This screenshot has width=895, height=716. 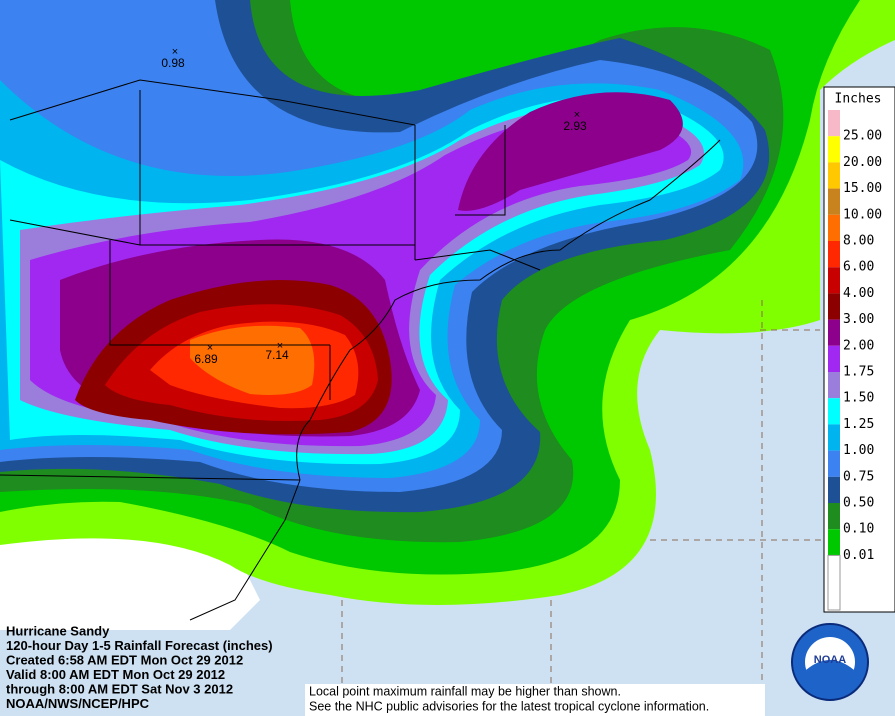 What do you see at coordinates (124, 659) in the screenshot?
I see `header-line: Created 6:58 AM EDT Mon Oct 29 2012` at bounding box center [124, 659].